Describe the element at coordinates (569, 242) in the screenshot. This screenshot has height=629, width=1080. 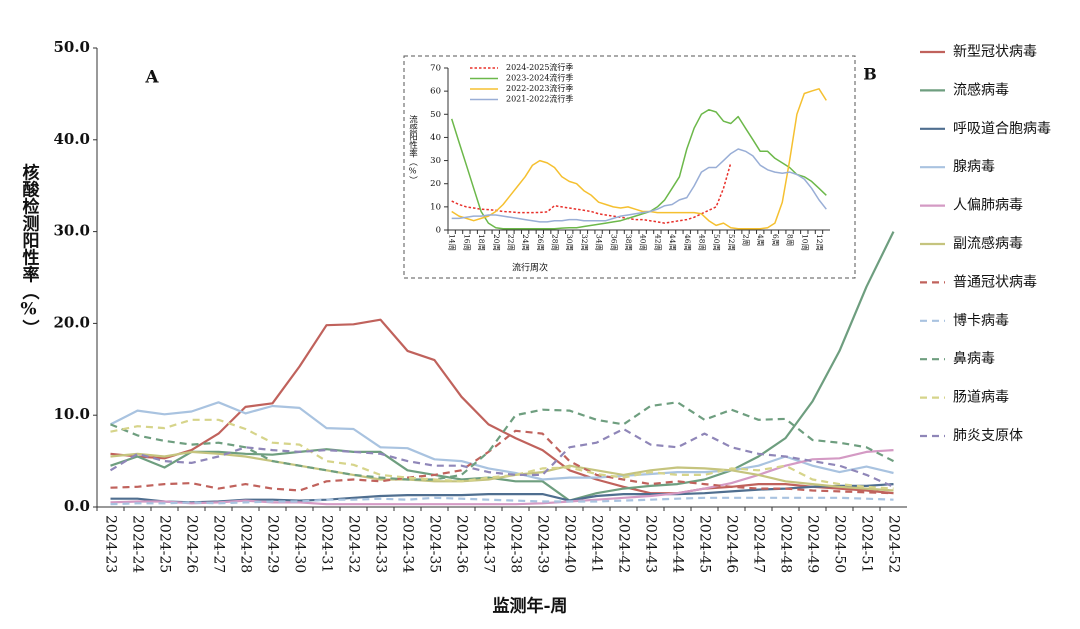
I see `x-tick-label: 30周` at that location.